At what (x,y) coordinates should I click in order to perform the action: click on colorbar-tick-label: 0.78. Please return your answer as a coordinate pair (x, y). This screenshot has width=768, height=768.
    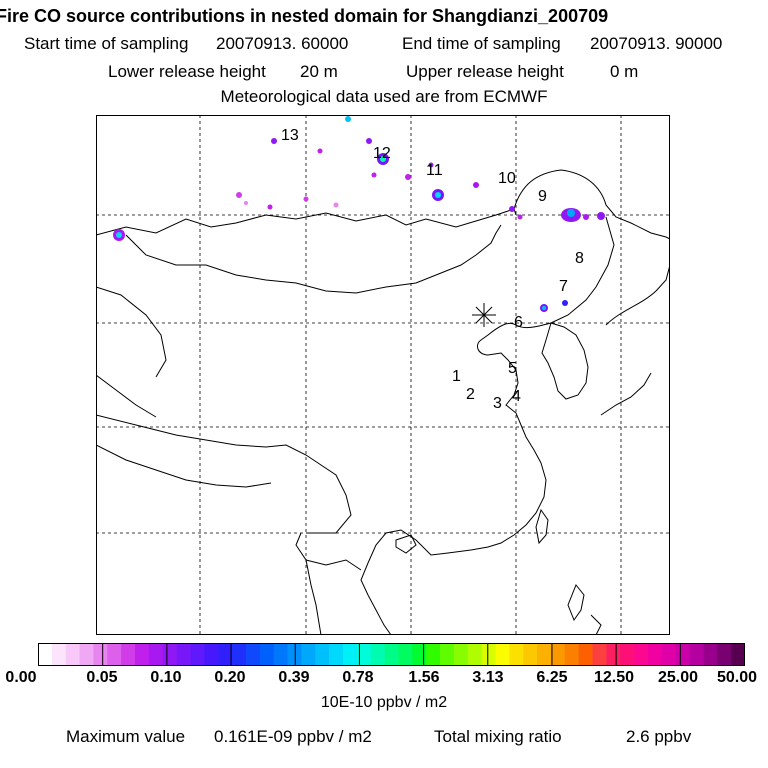
    Looking at the image, I should click on (358, 677).